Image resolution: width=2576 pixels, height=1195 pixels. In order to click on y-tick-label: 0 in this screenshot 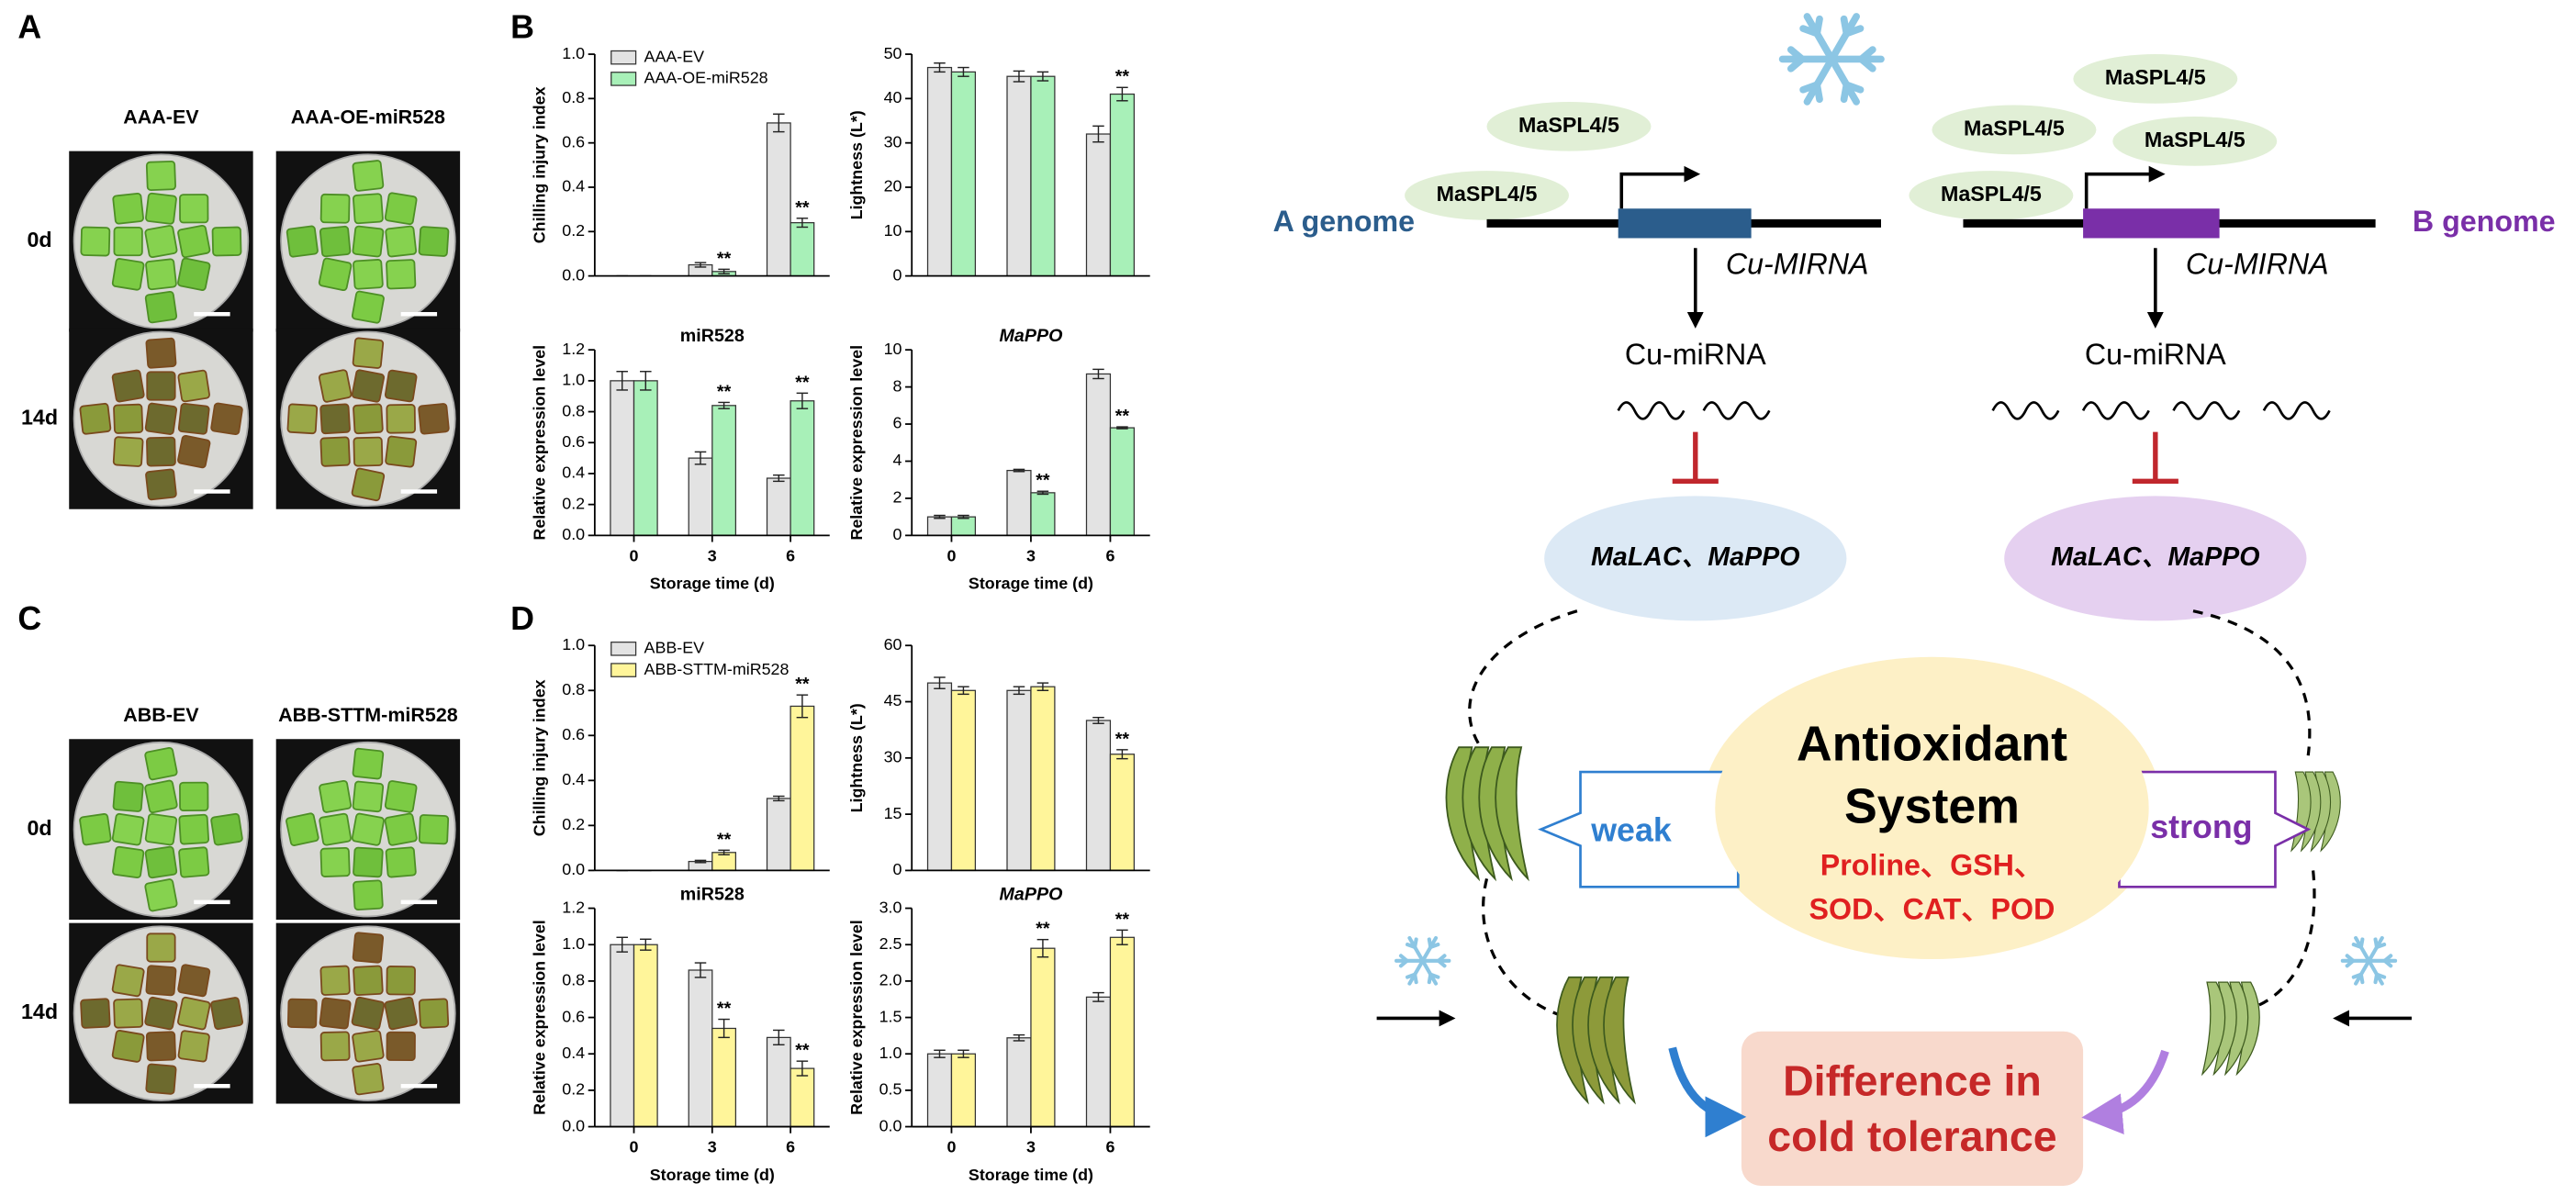, I will do `click(897, 534)`.